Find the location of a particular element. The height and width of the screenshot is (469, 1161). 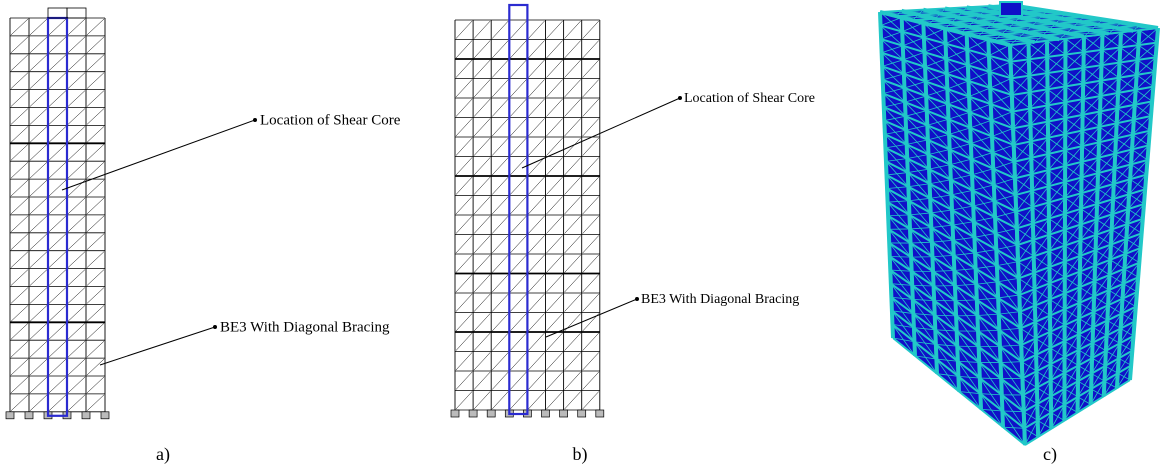

leader-line is located at coordinates (601, 133).